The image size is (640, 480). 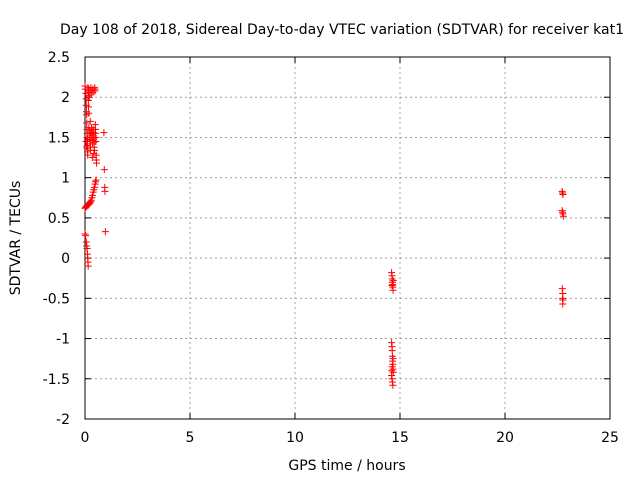 I want to click on y-tick-label: -2, so click(x=63, y=420).